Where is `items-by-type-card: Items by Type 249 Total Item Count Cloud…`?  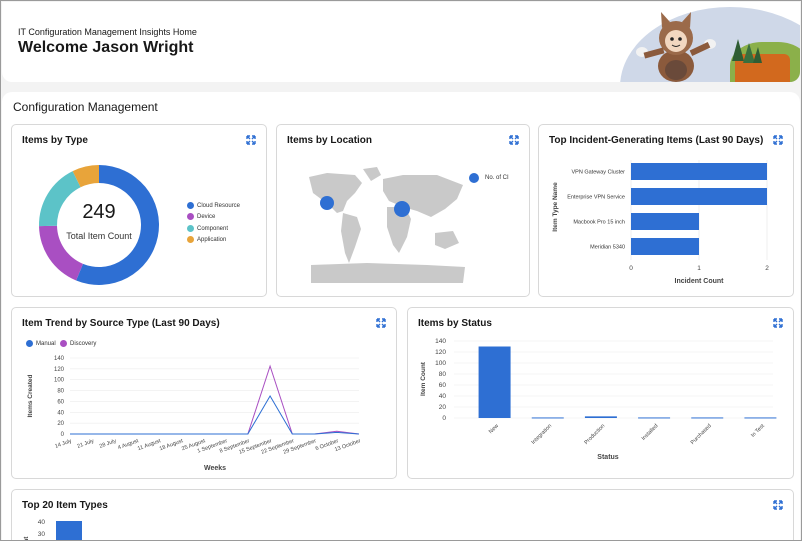
items-by-type-card: Items by Type 249 Total Item Count Cloud… is located at coordinates (139, 210).